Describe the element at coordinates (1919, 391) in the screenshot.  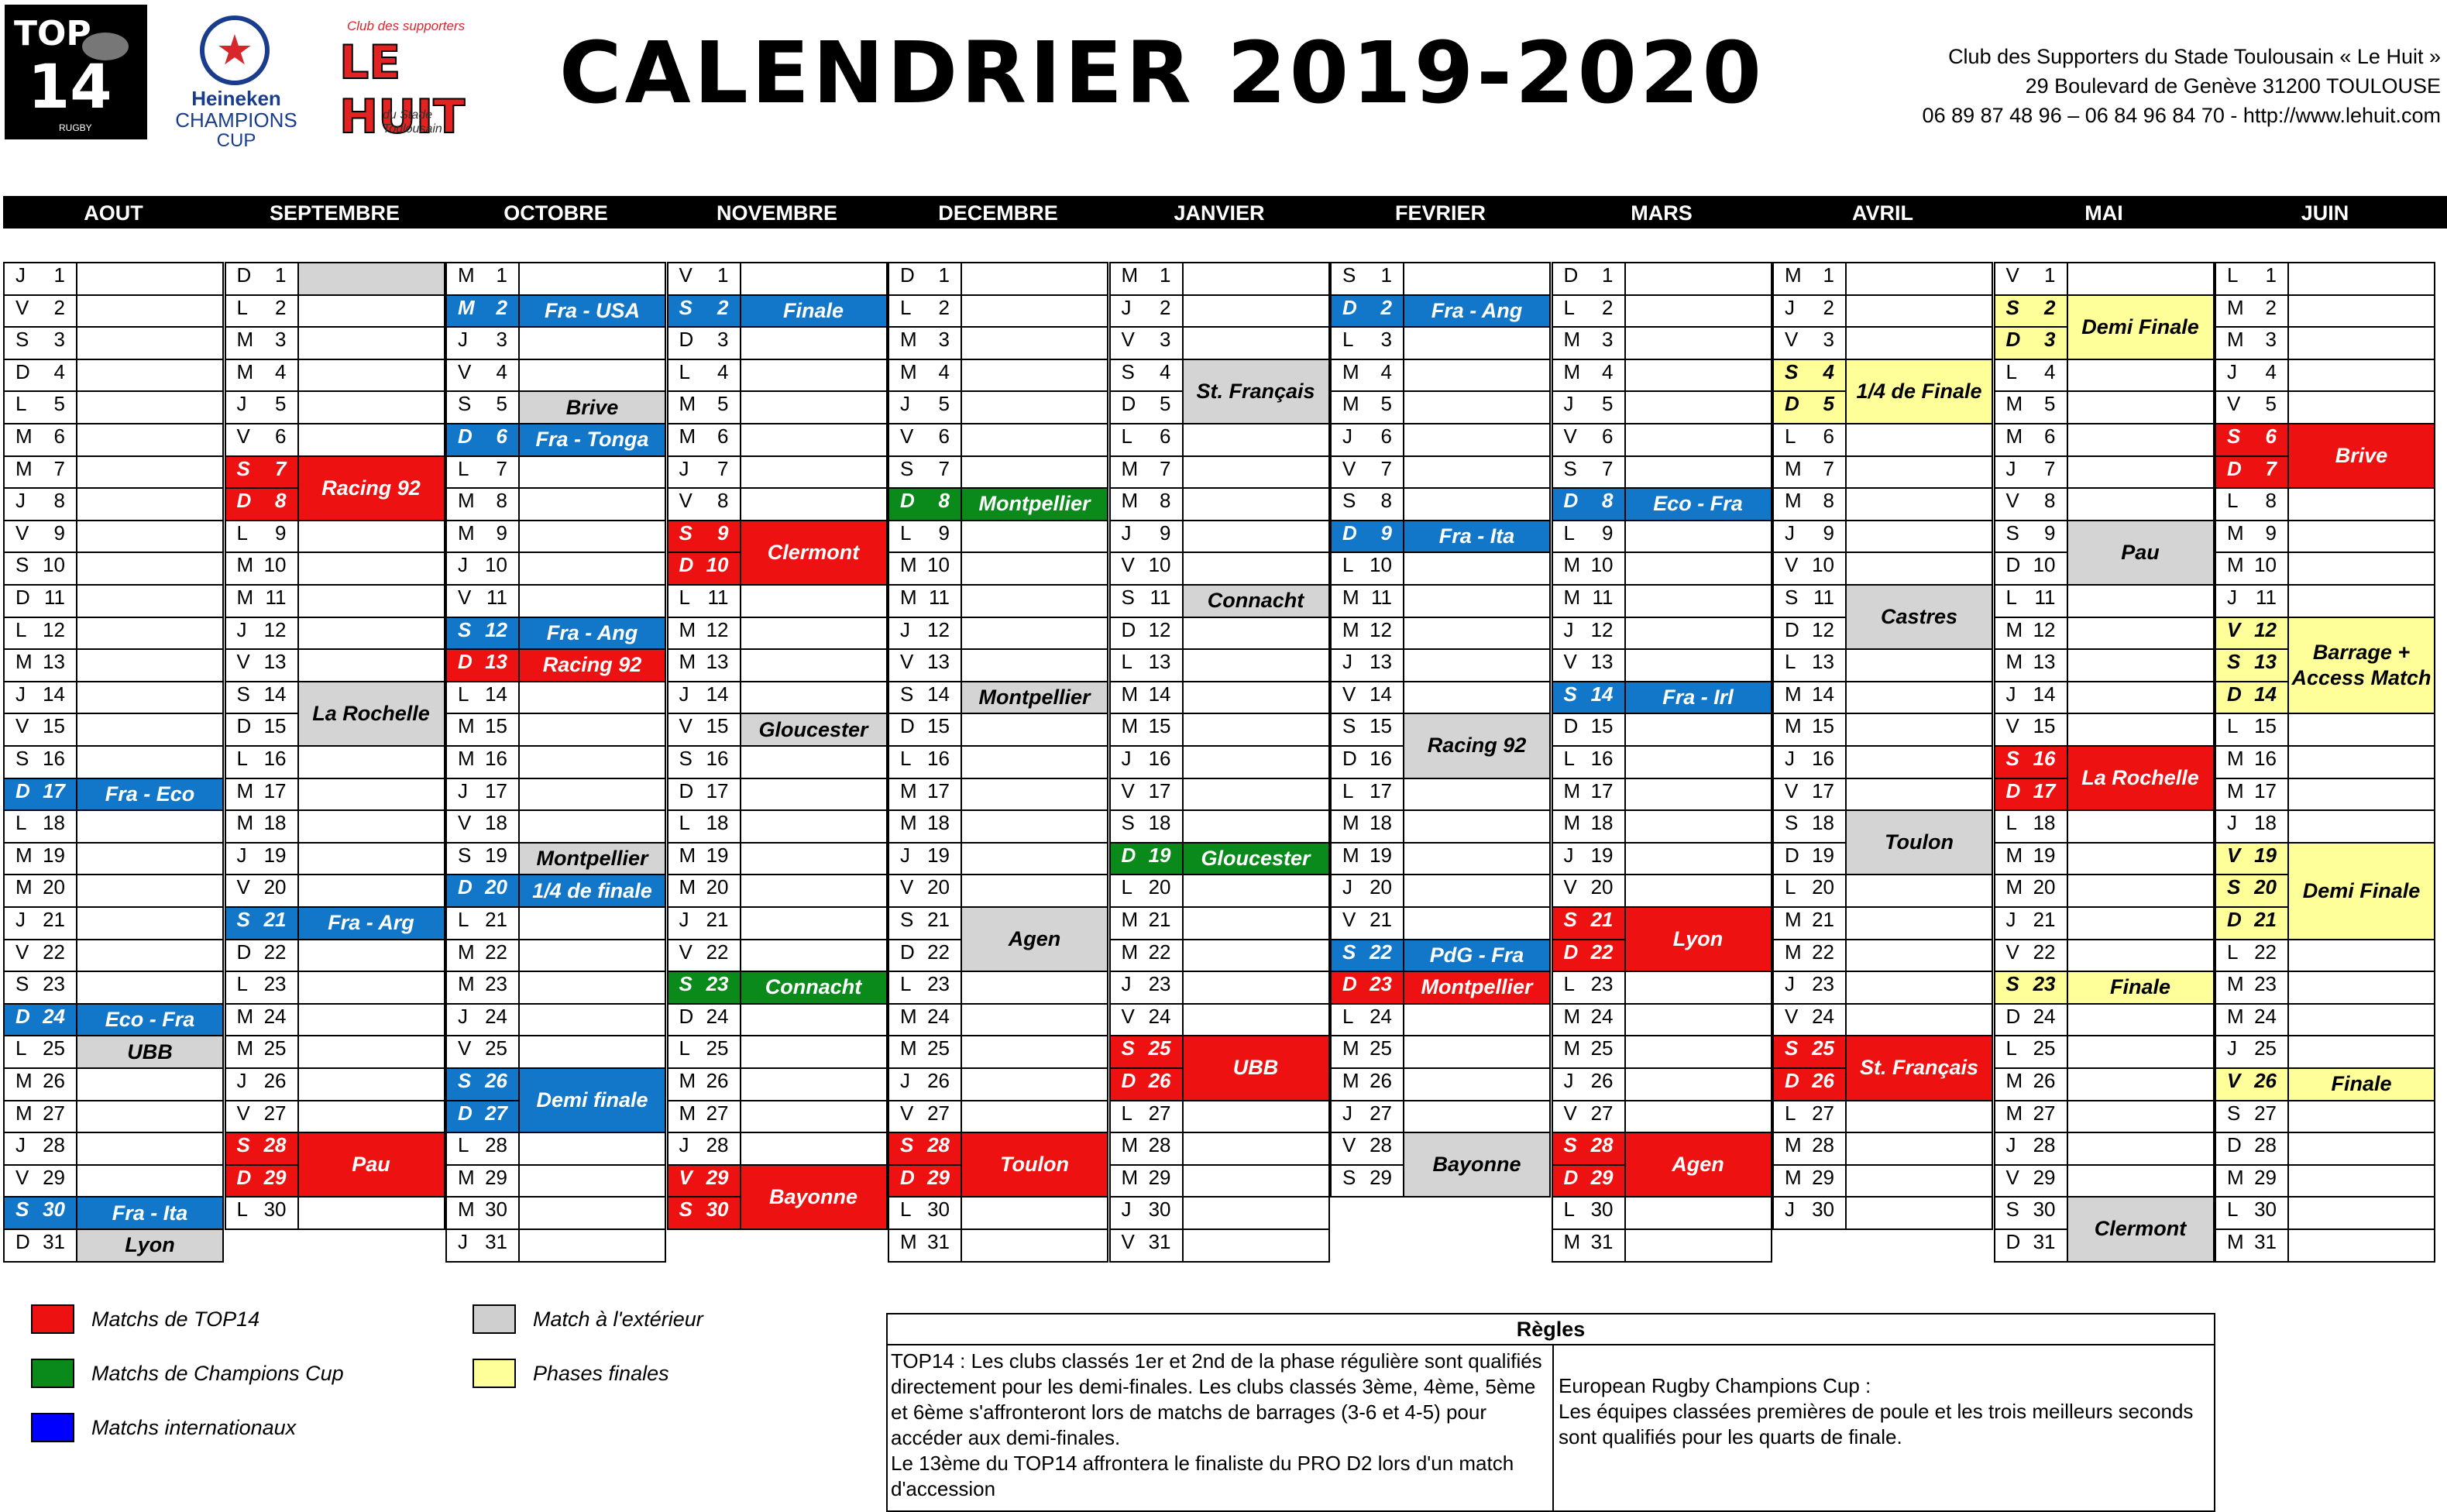
I see `match-event: 1/4 de Finale` at that location.